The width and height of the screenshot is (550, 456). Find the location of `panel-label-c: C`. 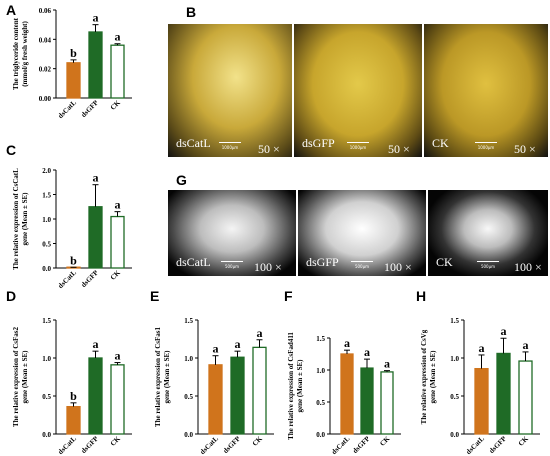

panel-label-c: C is located at coordinates (11, 150).